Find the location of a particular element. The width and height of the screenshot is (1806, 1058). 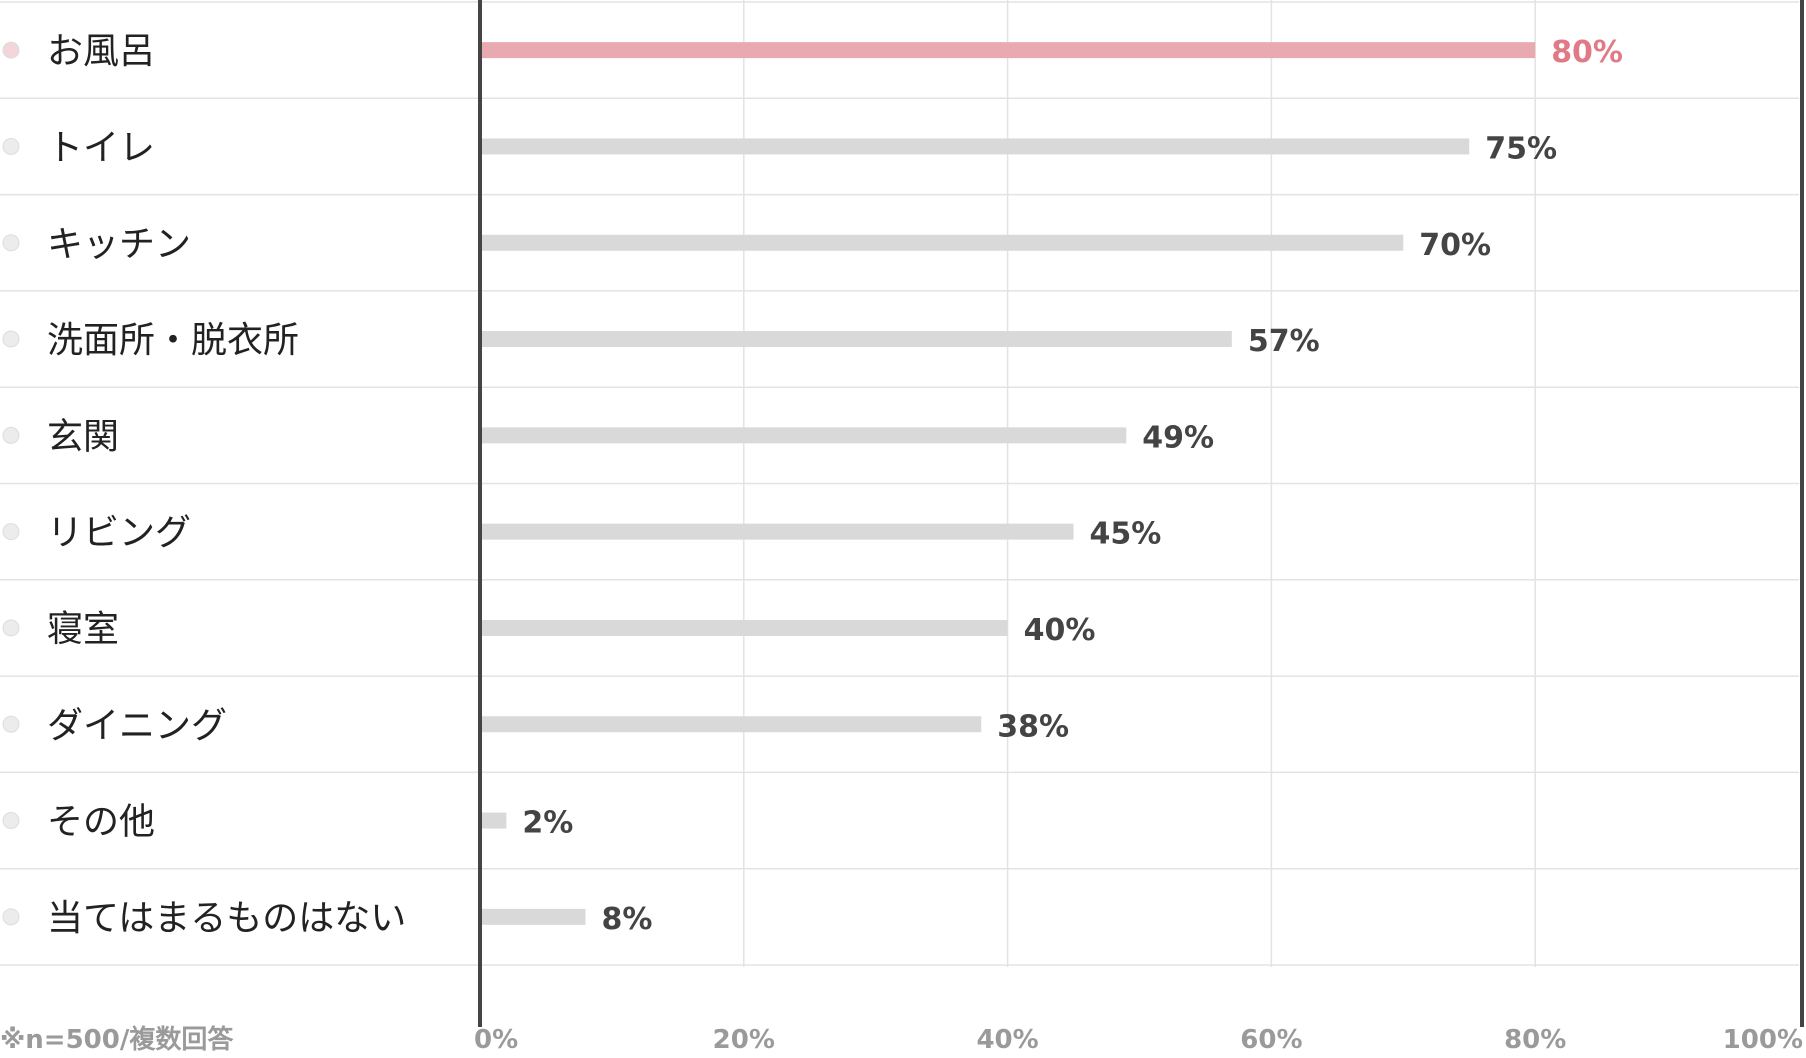

category-label: お風呂 is located at coordinates (101, 51).